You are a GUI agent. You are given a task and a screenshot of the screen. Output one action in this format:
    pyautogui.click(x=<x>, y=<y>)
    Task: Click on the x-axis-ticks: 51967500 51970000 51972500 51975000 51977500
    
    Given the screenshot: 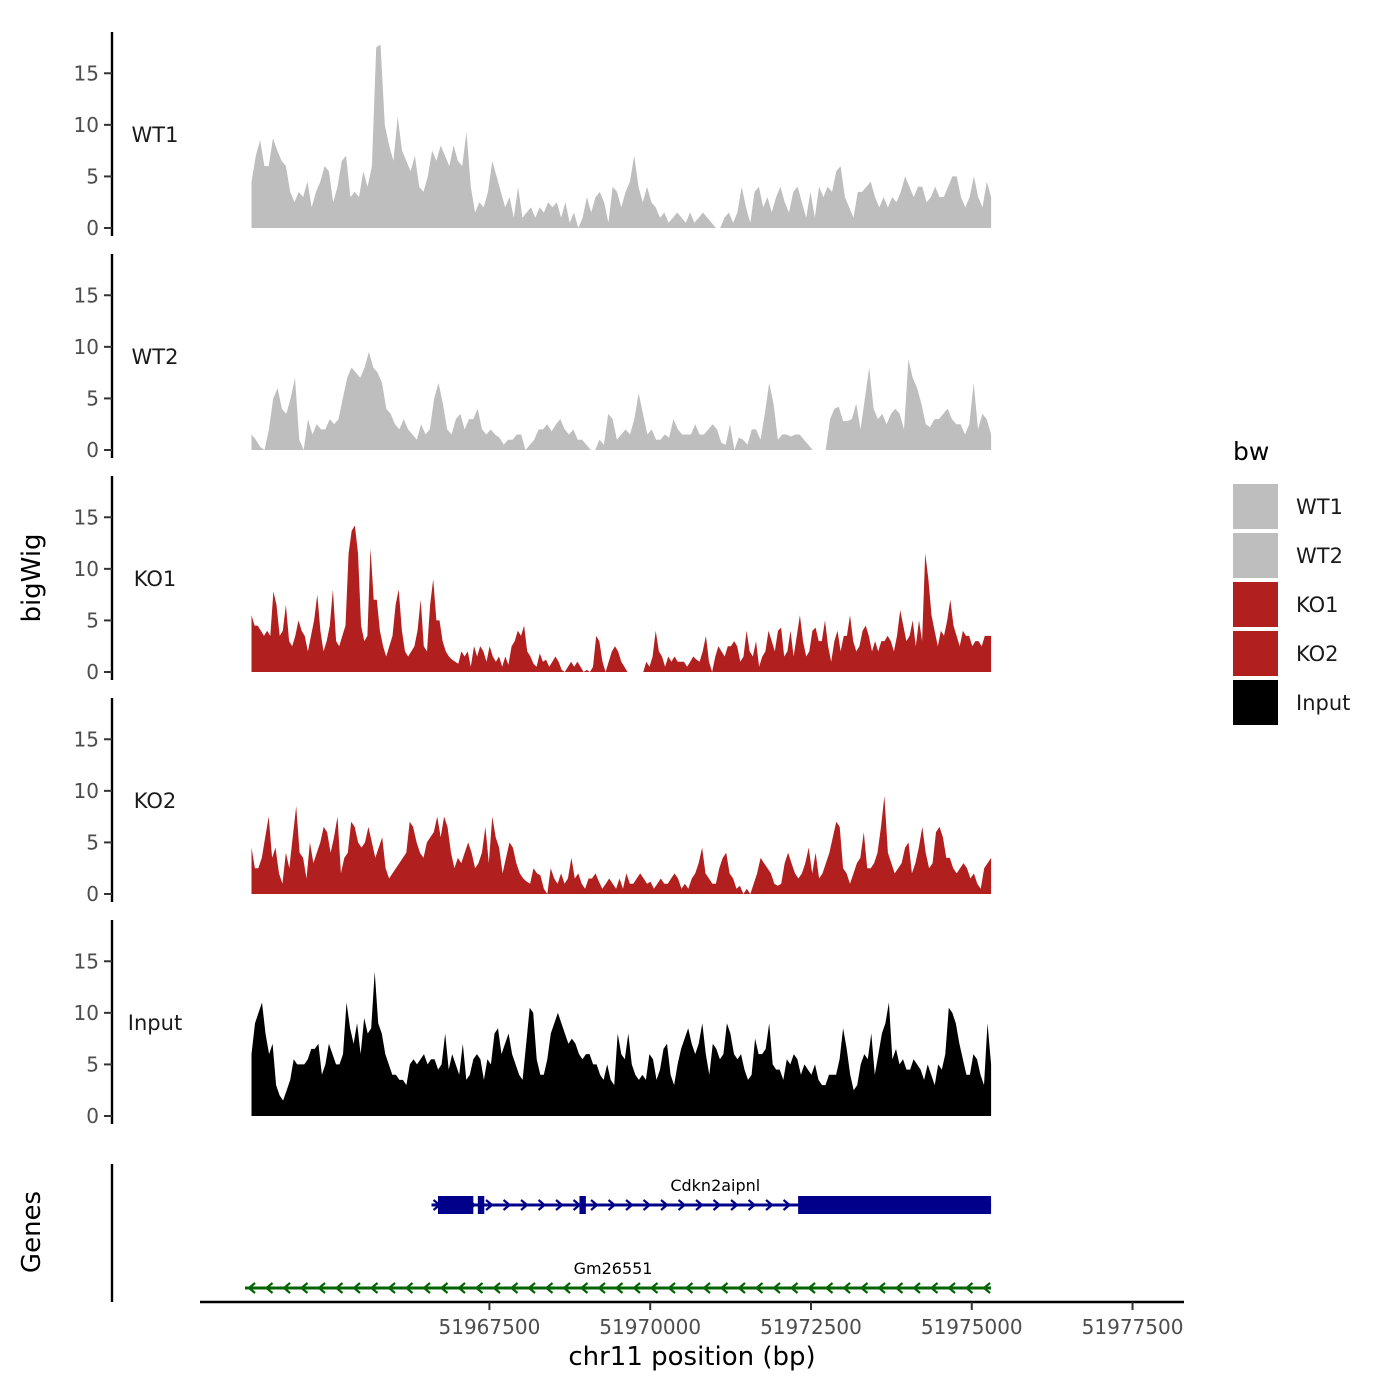 What is the action you would take?
    pyautogui.click(x=811, y=1320)
    